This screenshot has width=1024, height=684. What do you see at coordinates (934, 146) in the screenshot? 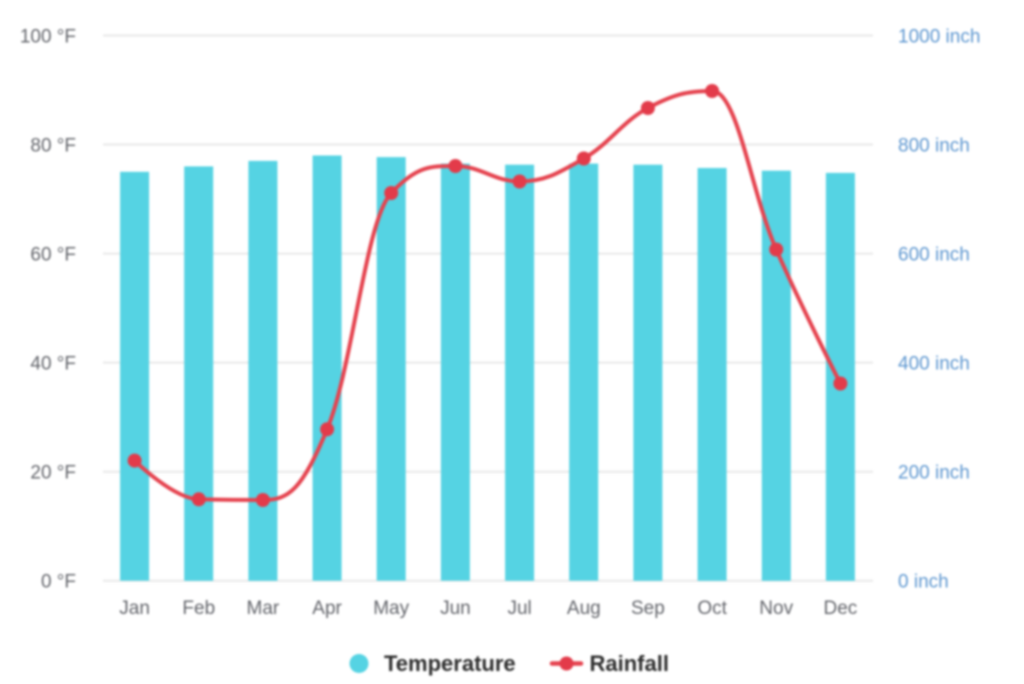
I see `svg-text: 800 inch` at bounding box center [934, 146].